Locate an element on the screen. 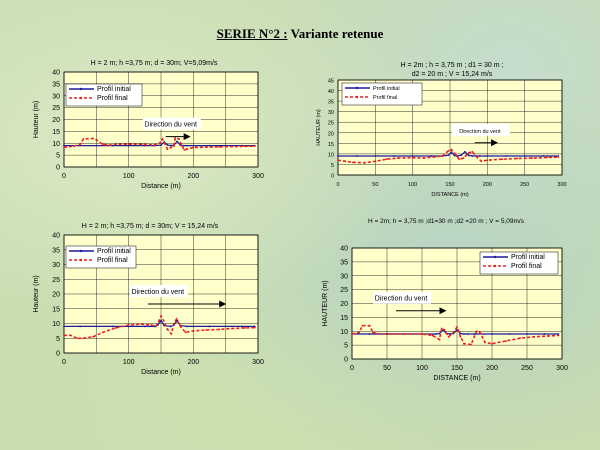  series-line-initial is located at coordinates (159, 323).